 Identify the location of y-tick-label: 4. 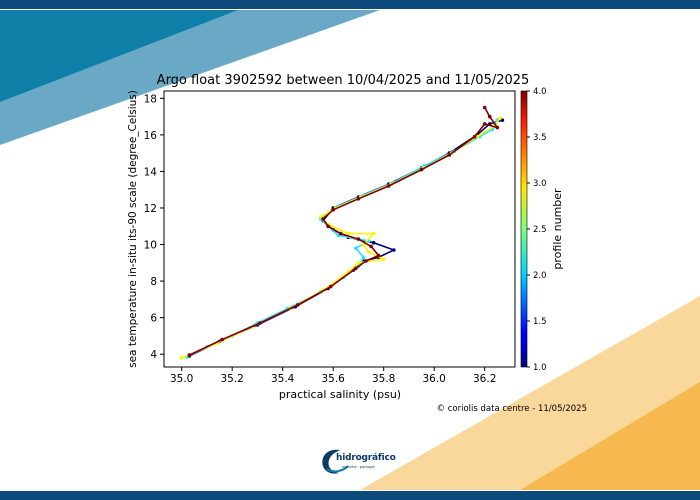
(153, 355).